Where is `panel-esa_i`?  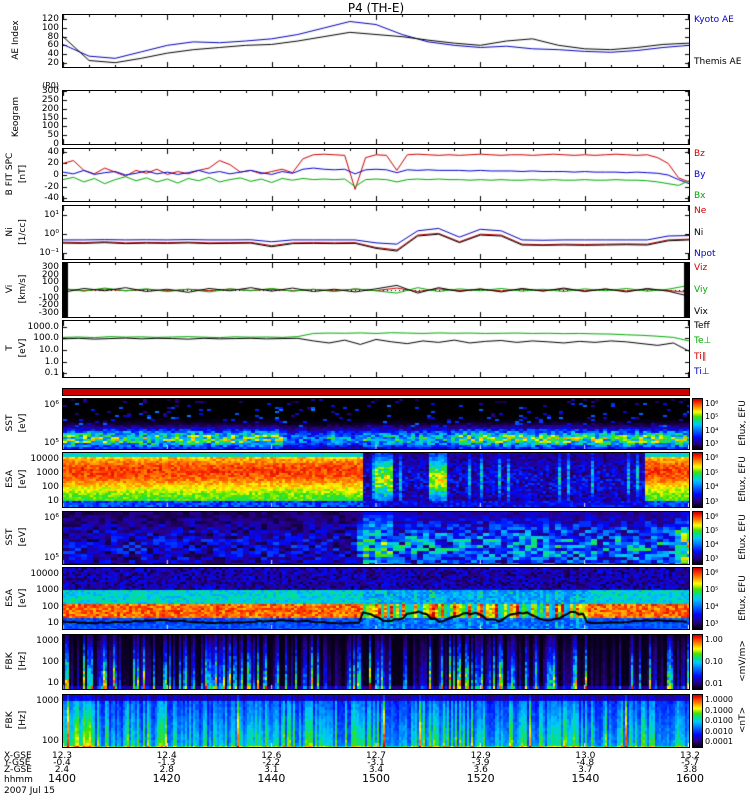 panel-esa_i is located at coordinates (376, 480).